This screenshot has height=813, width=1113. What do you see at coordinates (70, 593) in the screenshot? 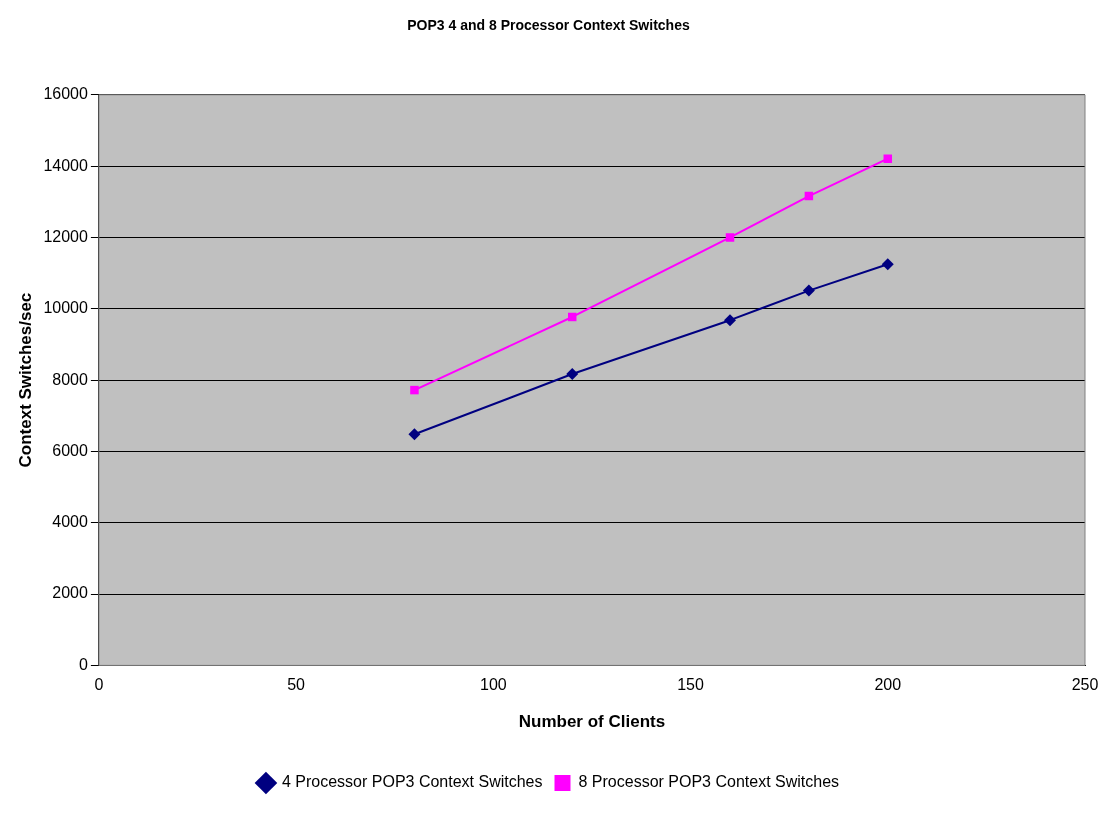
I see `y-tick-label: 2000` at bounding box center [70, 593].